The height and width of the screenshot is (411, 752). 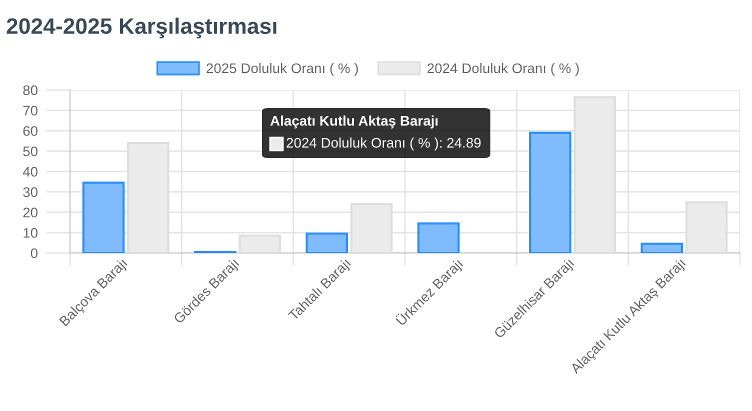 What do you see at coordinates (30, 171) in the screenshot?
I see `y-tick-label: 40` at bounding box center [30, 171].